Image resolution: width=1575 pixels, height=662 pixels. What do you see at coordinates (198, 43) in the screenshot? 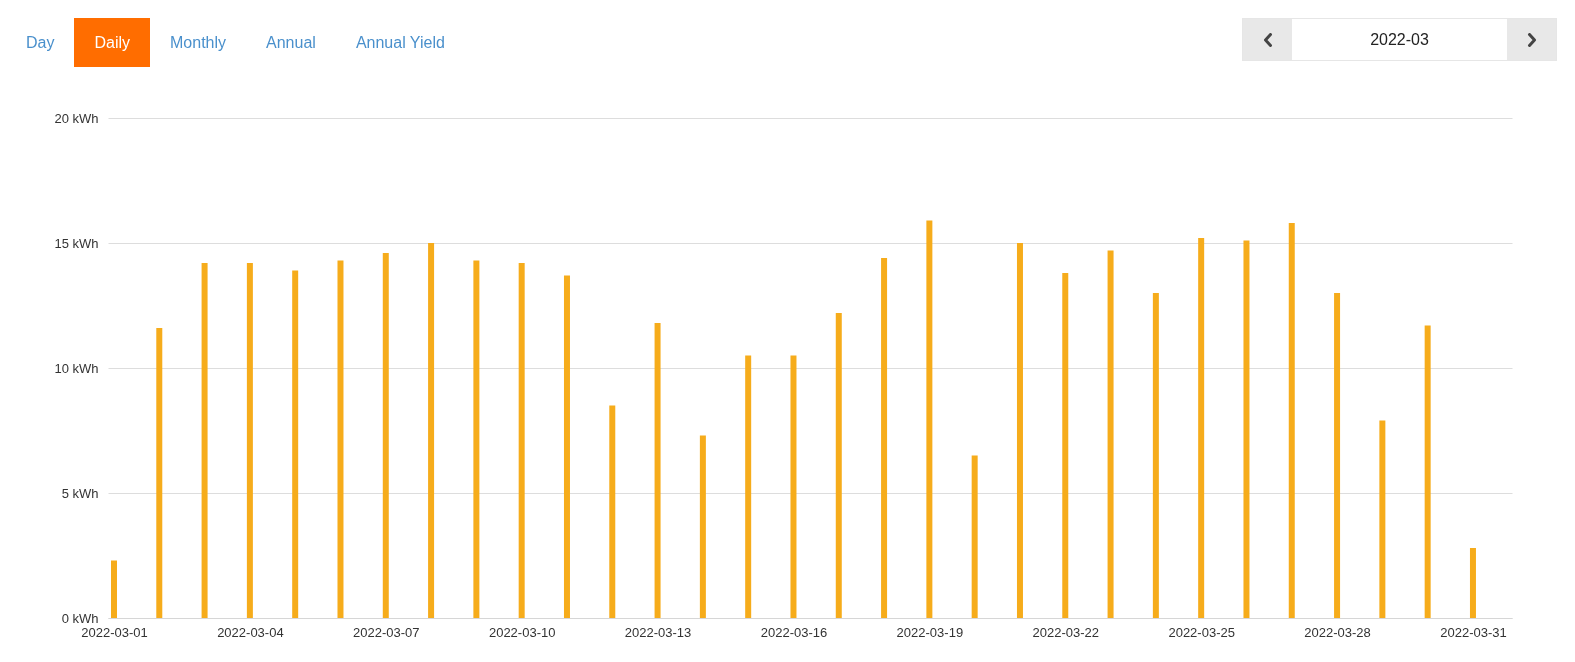
I see `text: Monthly` at bounding box center [198, 43].